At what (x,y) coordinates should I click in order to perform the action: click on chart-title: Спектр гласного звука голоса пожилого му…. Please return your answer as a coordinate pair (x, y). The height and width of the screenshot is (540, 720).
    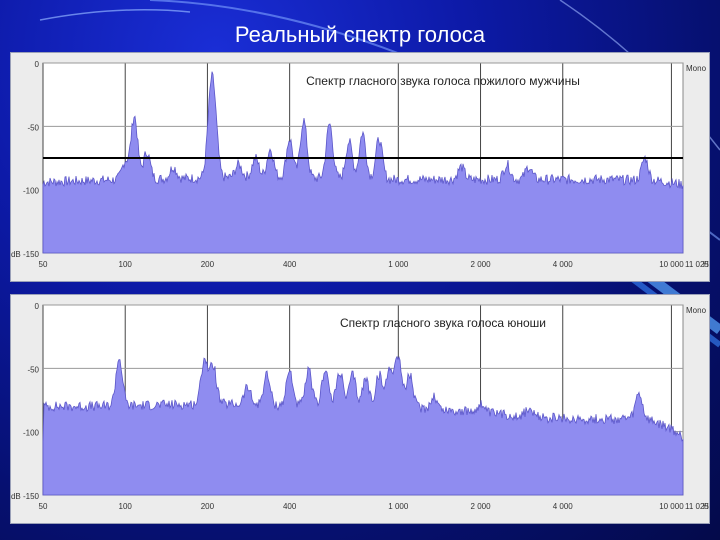
    Looking at the image, I should click on (443, 81).